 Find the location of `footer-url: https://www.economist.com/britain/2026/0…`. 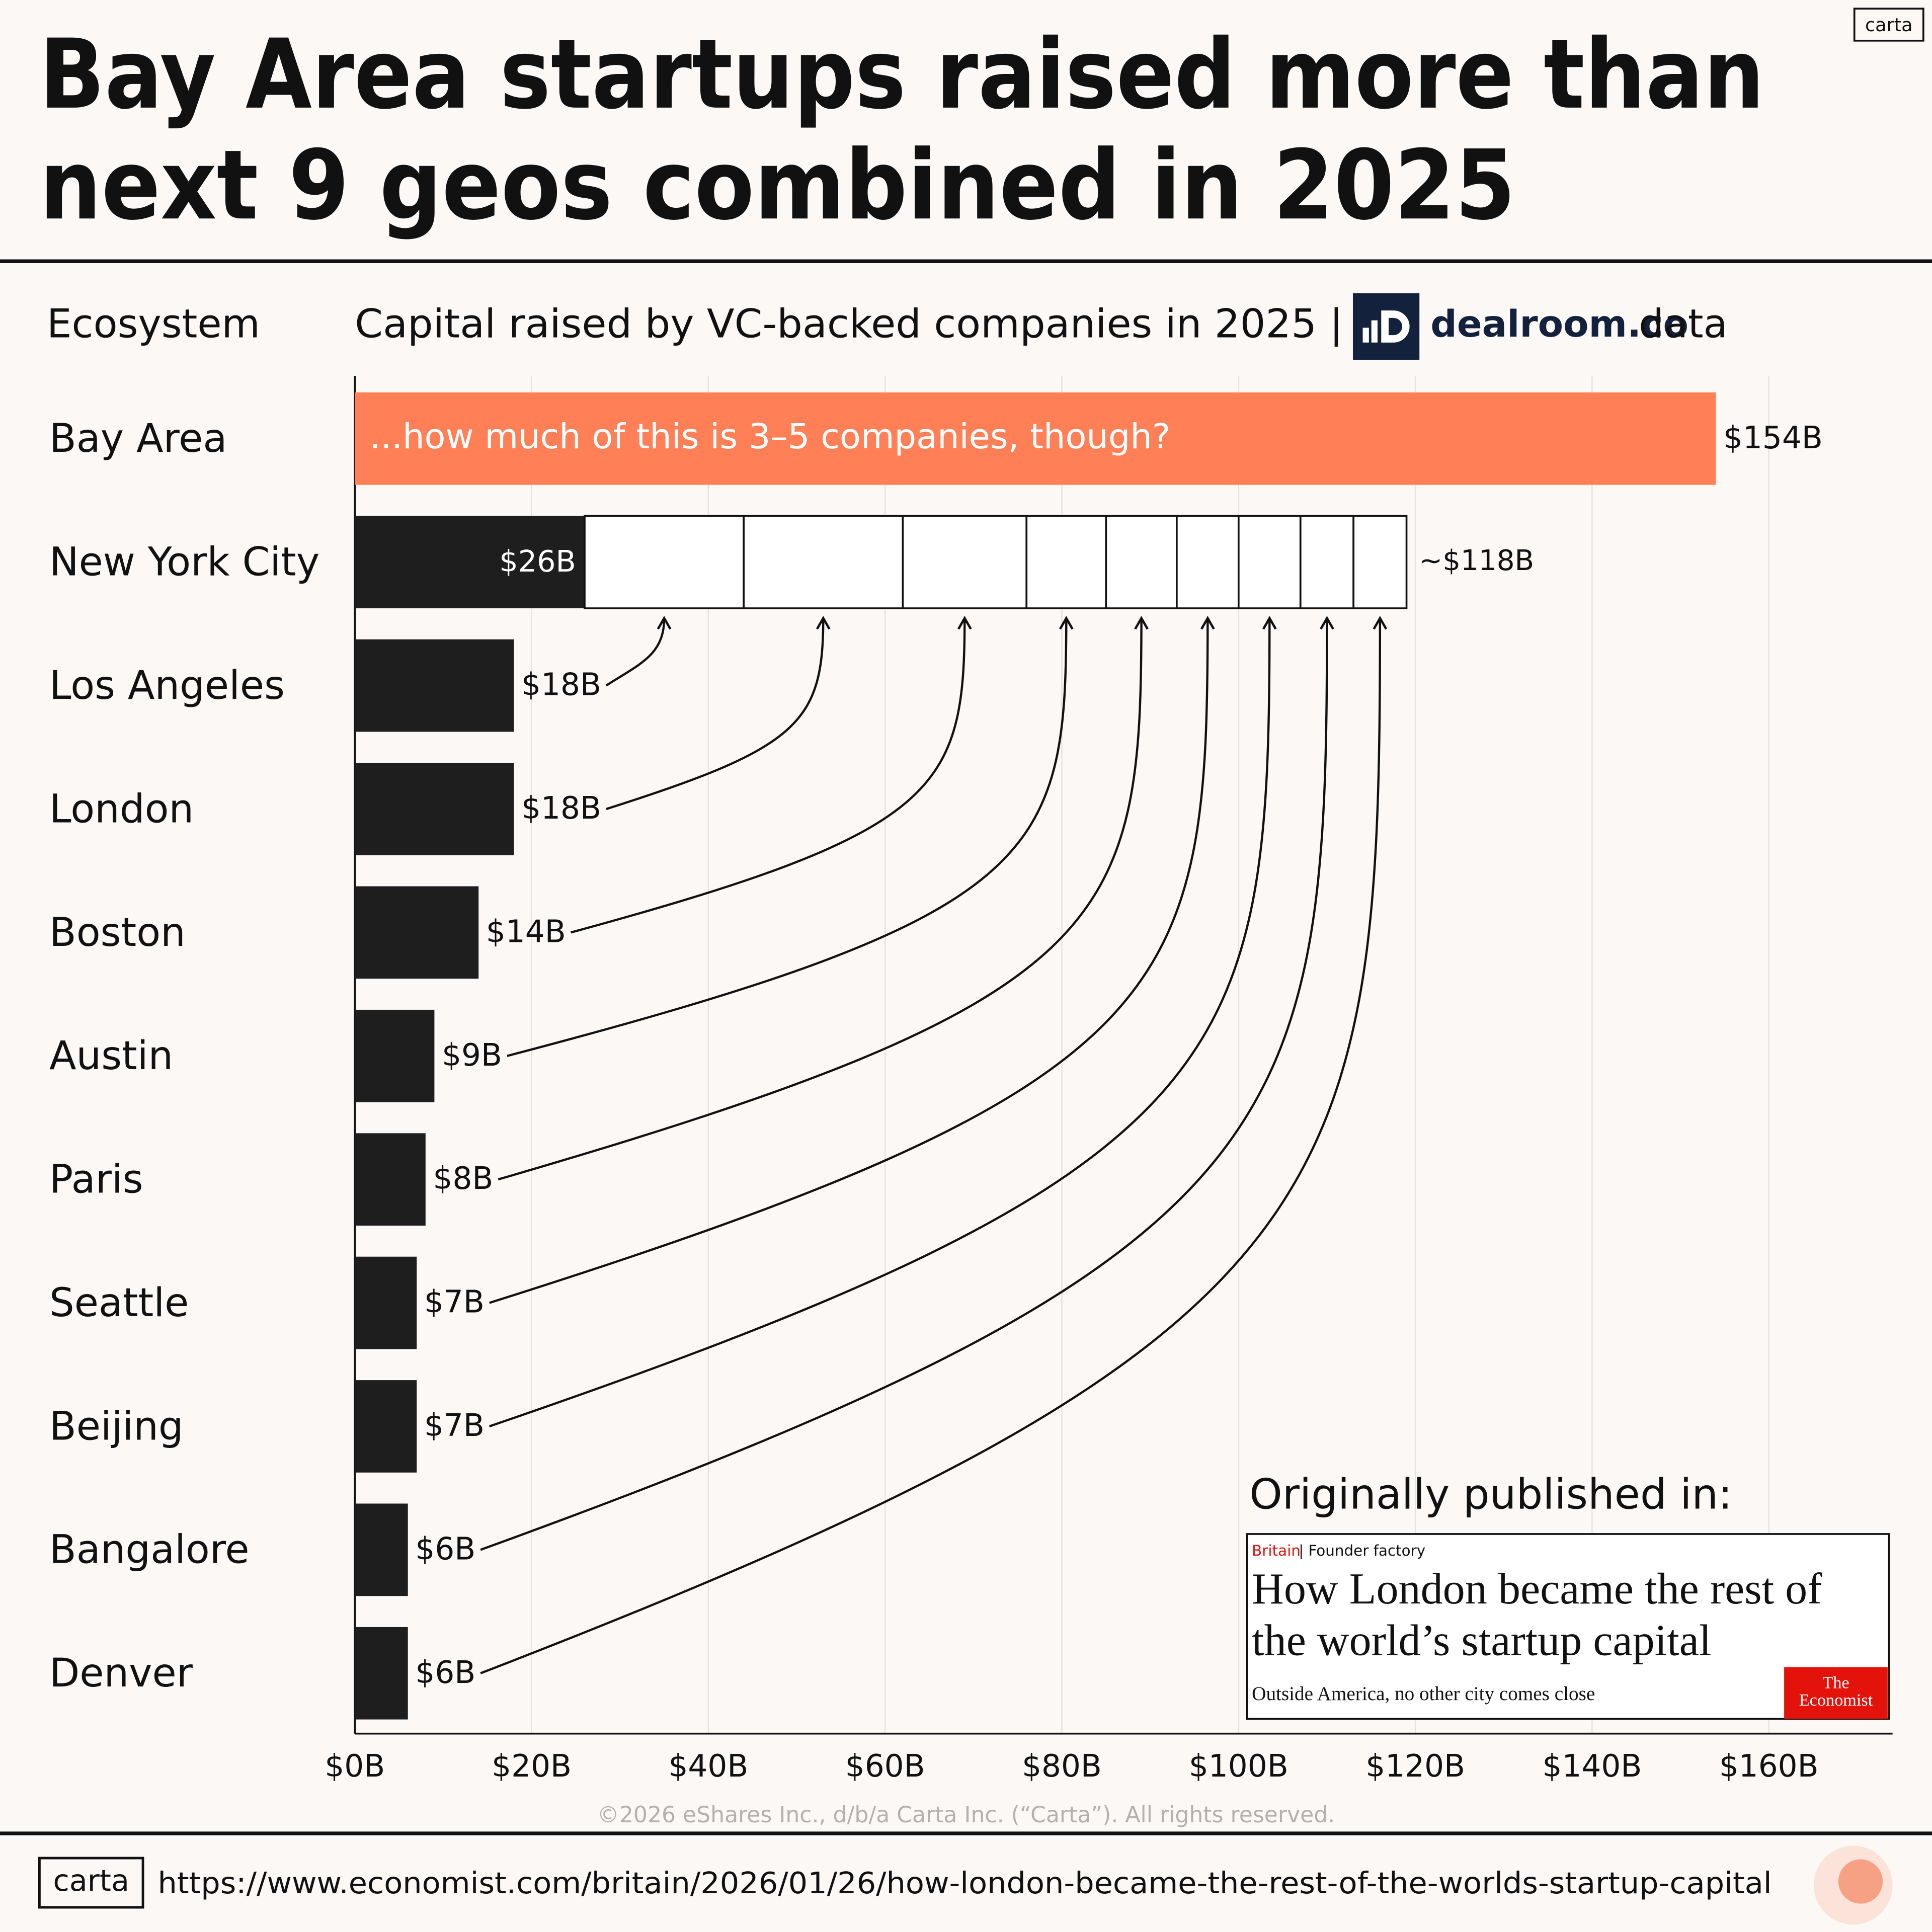

footer-url: https://www.economist.com/britain/2026/0… is located at coordinates (964, 1883).